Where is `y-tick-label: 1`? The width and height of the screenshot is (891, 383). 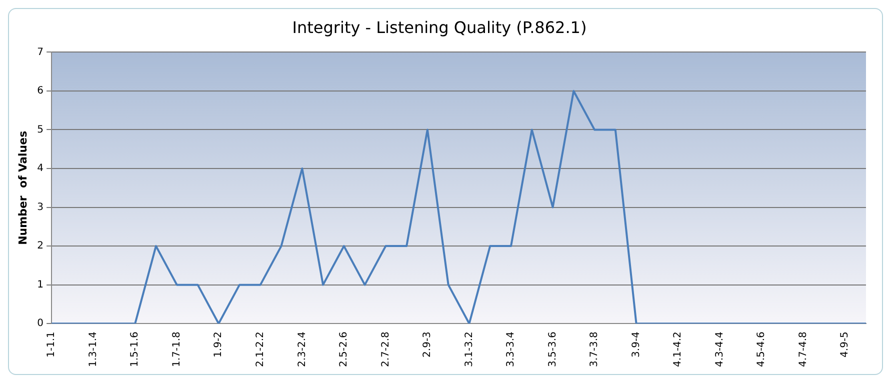 y-tick-label: 1 is located at coordinates (40, 284).